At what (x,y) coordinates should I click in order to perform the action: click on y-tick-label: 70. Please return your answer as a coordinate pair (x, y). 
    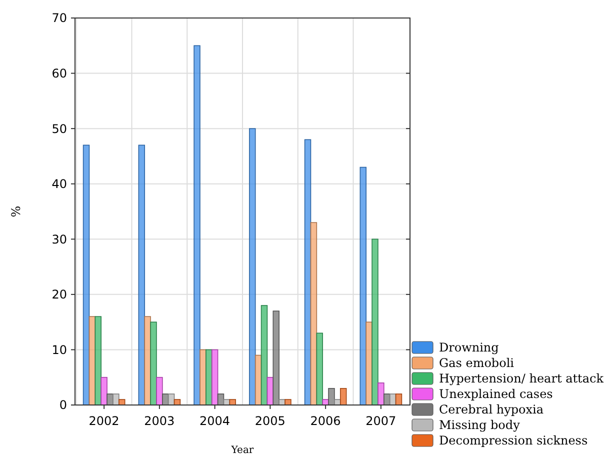
    Looking at the image, I should click on (59, 18).